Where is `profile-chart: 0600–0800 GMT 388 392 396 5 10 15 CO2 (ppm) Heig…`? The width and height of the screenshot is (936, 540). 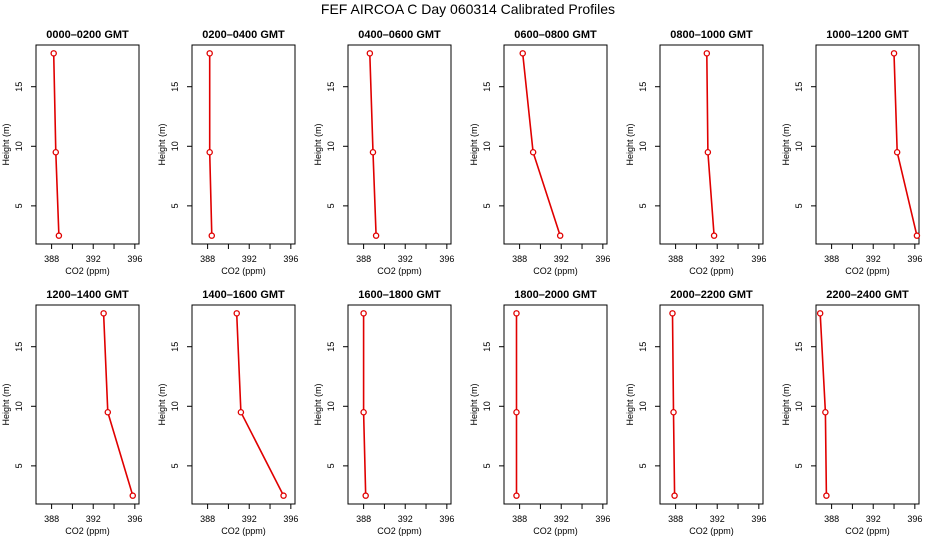
profile-chart: 0600–0800 GMT 388 392 396 5 10 15 CO2 (ppm) Heig… is located at coordinates (539, 152).